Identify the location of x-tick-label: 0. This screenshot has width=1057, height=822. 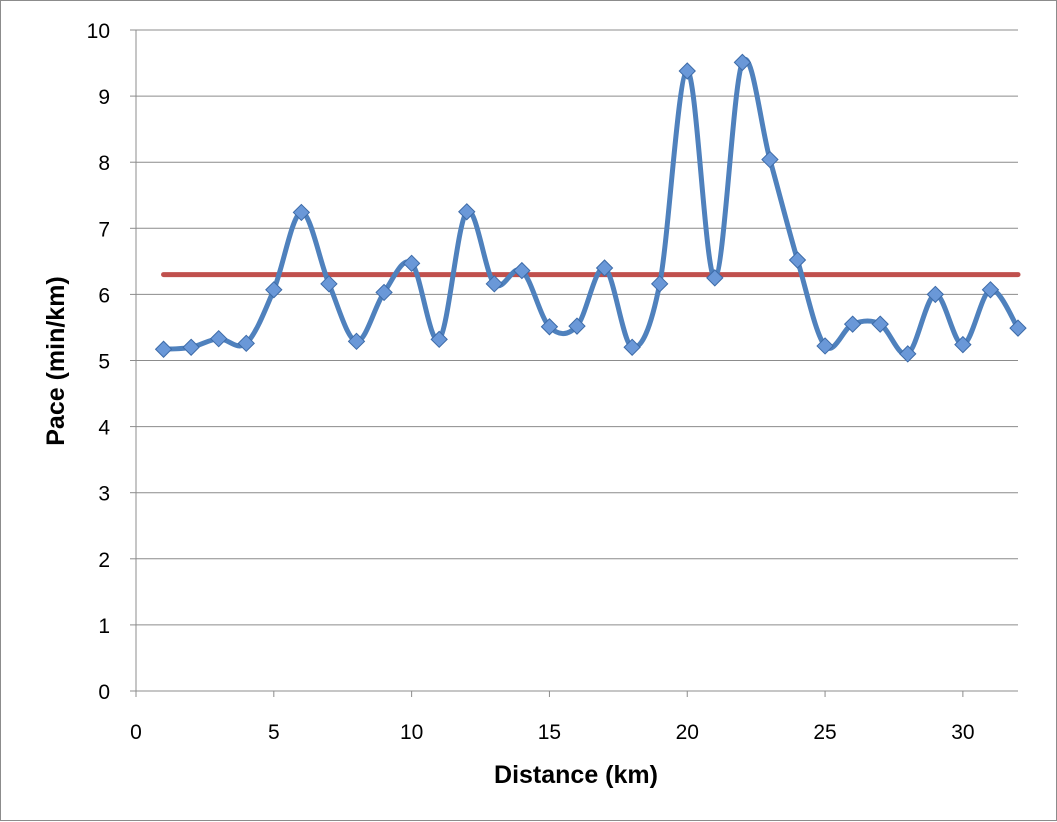
(136, 732).